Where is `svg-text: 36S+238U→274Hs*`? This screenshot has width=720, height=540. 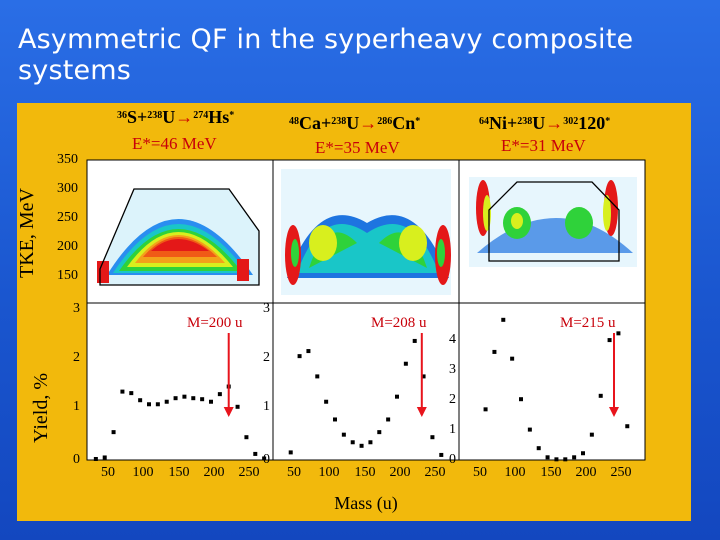 svg-text: 36S+238U→274Hs* is located at coordinates (175, 117).